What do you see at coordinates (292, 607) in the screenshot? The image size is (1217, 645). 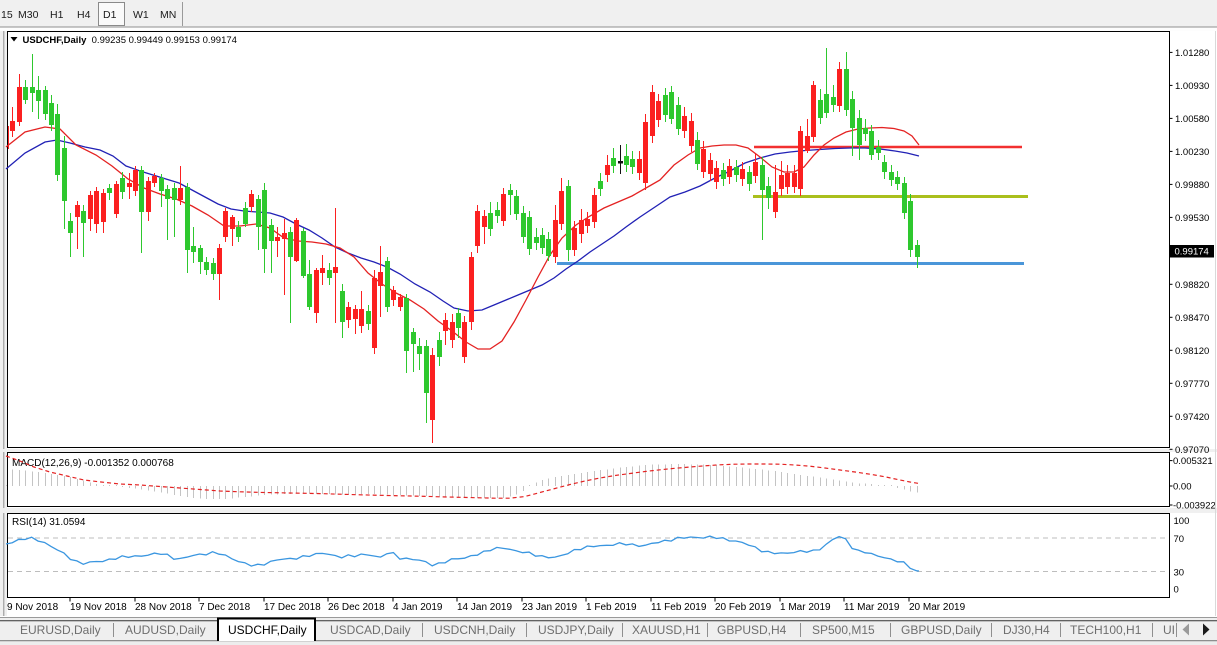 I see `svg-text: 17 Dec 2018` at bounding box center [292, 607].